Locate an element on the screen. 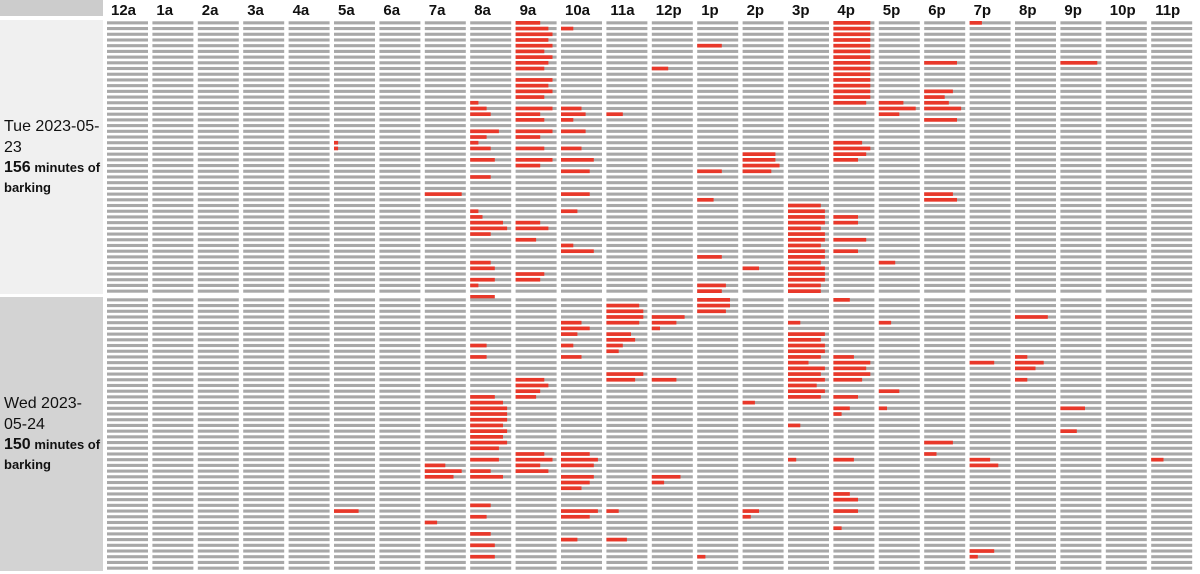 This screenshot has width=1200, height=574. day-label-wed: Wed 2023-05-24 150 minutes of barking is located at coordinates (52, 434).